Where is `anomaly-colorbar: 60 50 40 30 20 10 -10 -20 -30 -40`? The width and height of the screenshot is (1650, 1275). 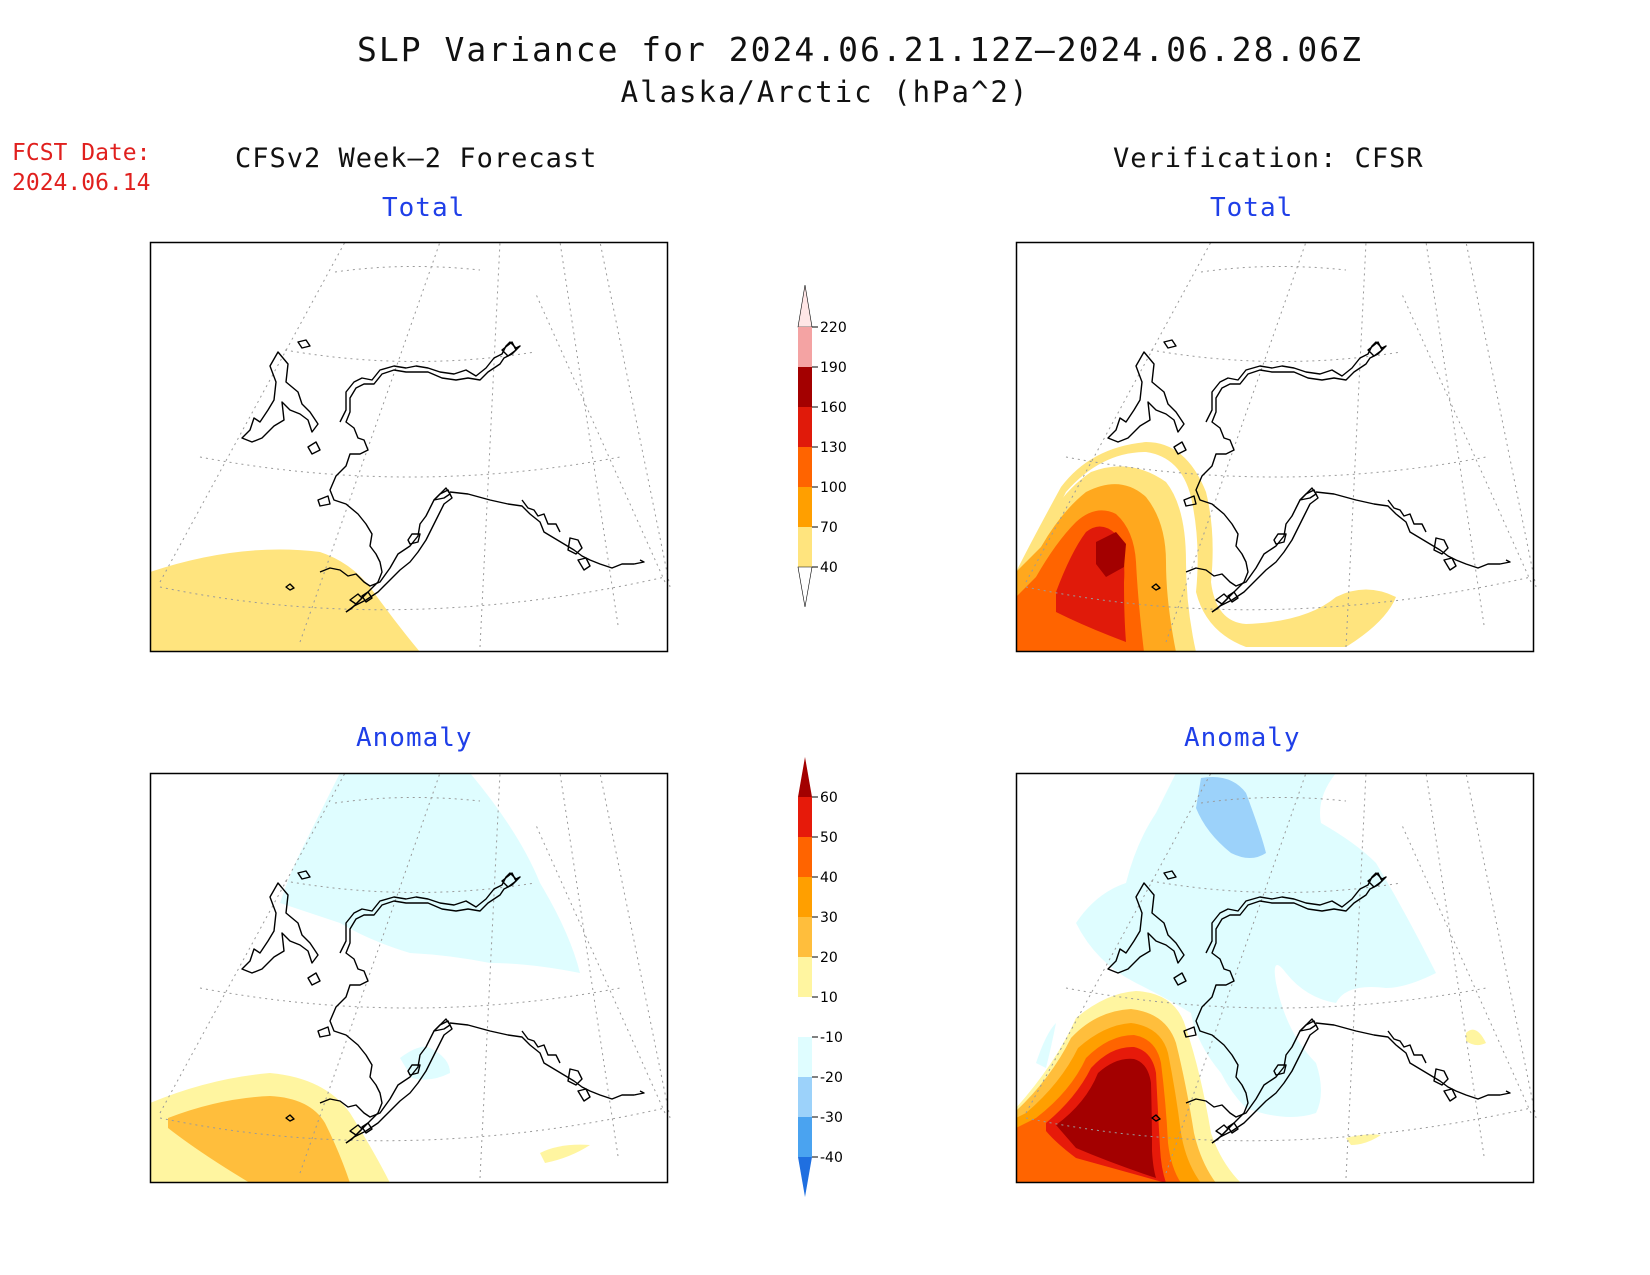
anomaly-colorbar: 60 50 40 30 20 10 -10 -20 -30 -40 is located at coordinates (820, 977).